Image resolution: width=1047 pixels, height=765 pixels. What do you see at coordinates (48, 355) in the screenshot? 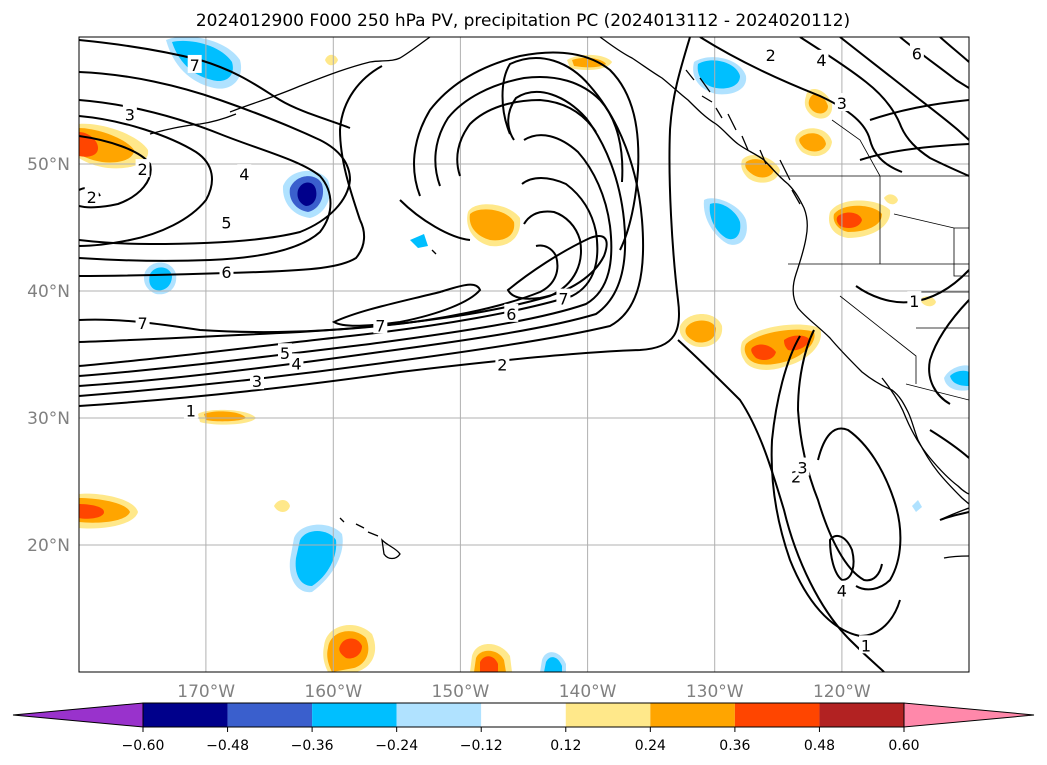
I see `latitude-labels: 20°N 30°N 40°N 50°N` at bounding box center [48, 355].